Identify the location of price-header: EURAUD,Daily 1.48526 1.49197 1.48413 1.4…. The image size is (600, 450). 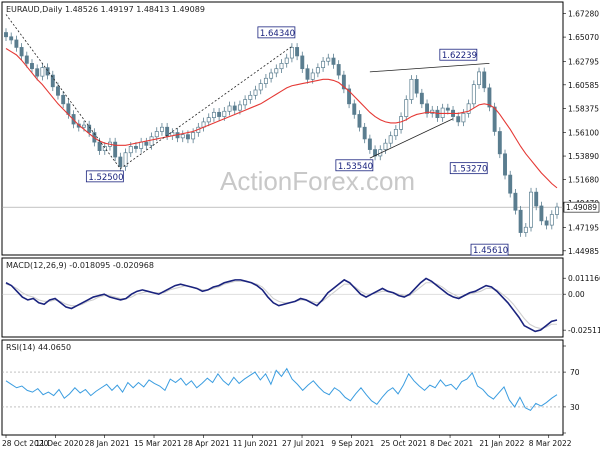
(105, 9).